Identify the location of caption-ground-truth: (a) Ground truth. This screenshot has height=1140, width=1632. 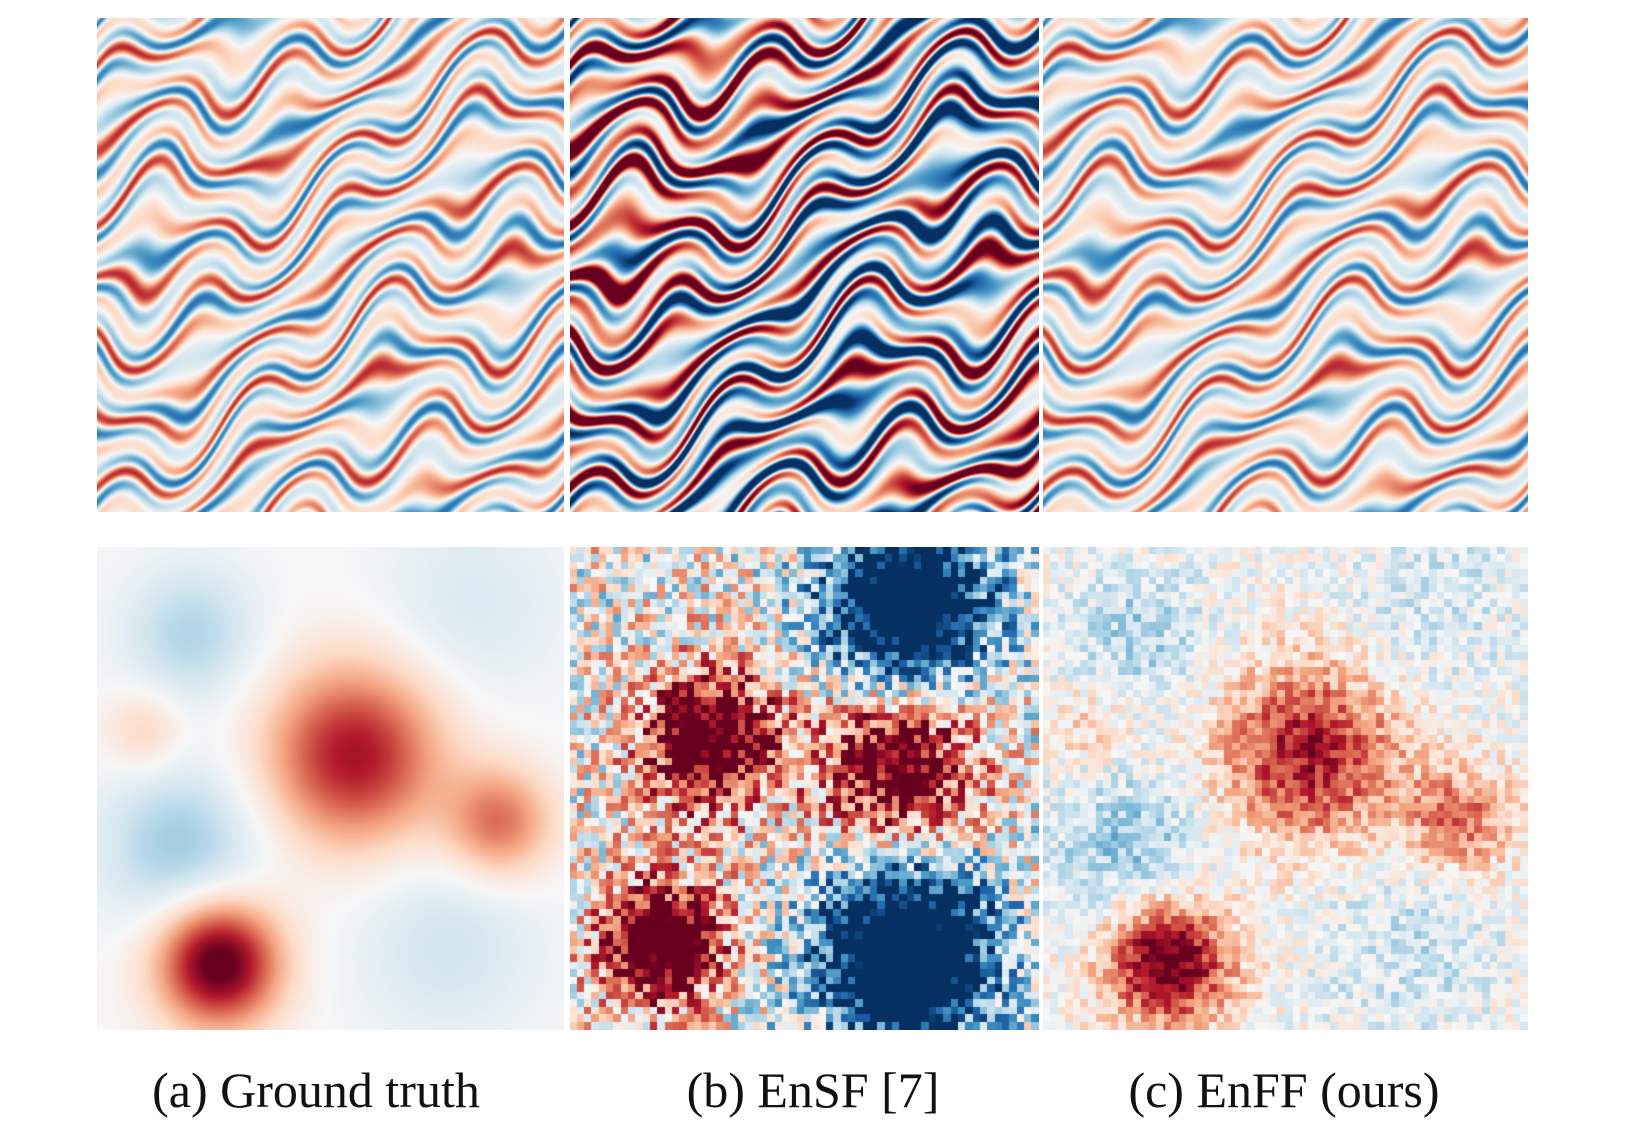
(316, 1090).